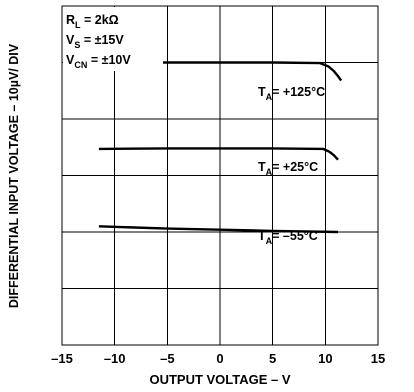 The width and height of the screenshot is (414, 392). I want to click on x-tick-label: 15, so click(378, 358).